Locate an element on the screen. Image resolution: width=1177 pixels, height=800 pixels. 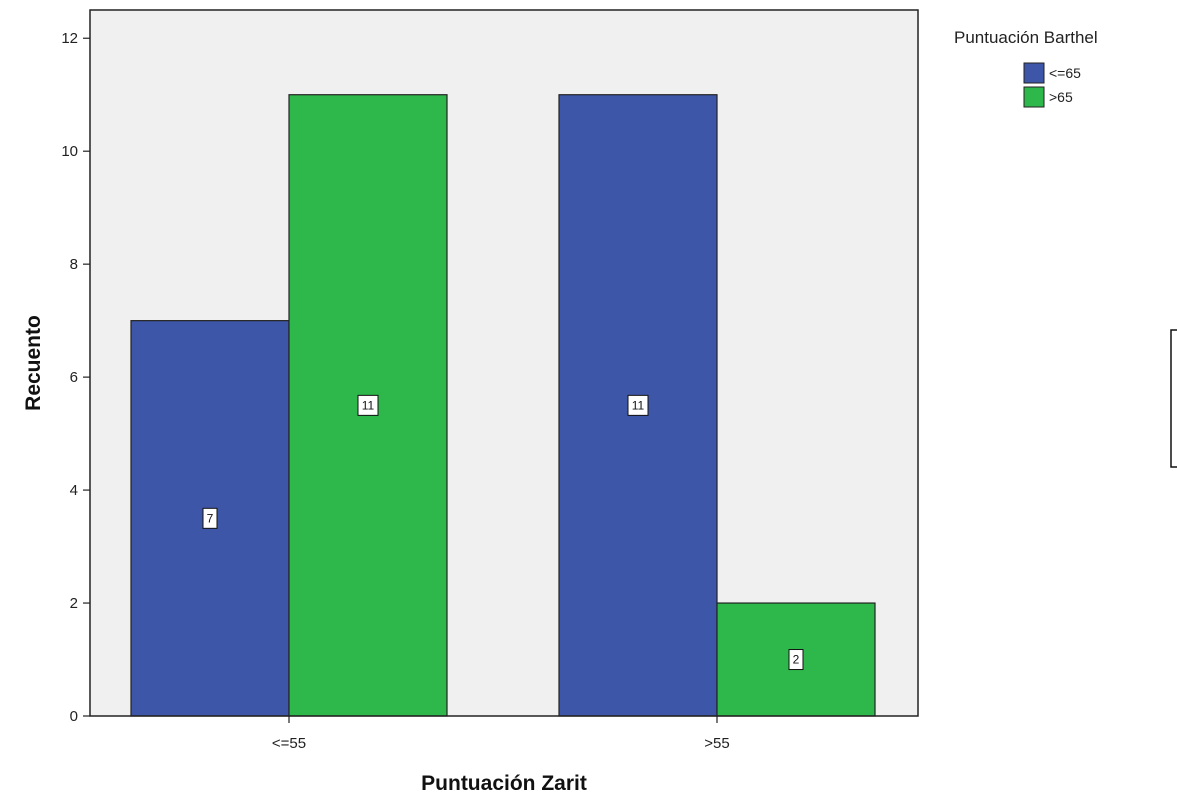
legend-label: <=65 is located at coordinates (1065, 73).